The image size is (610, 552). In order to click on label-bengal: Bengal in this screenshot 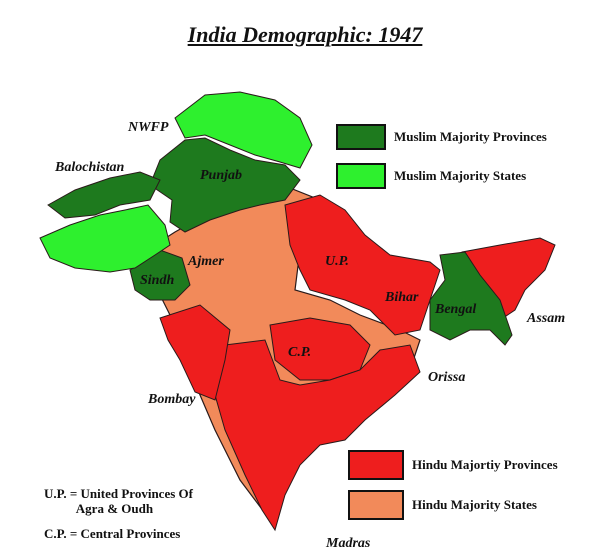, I will do `click(456, 309)`.